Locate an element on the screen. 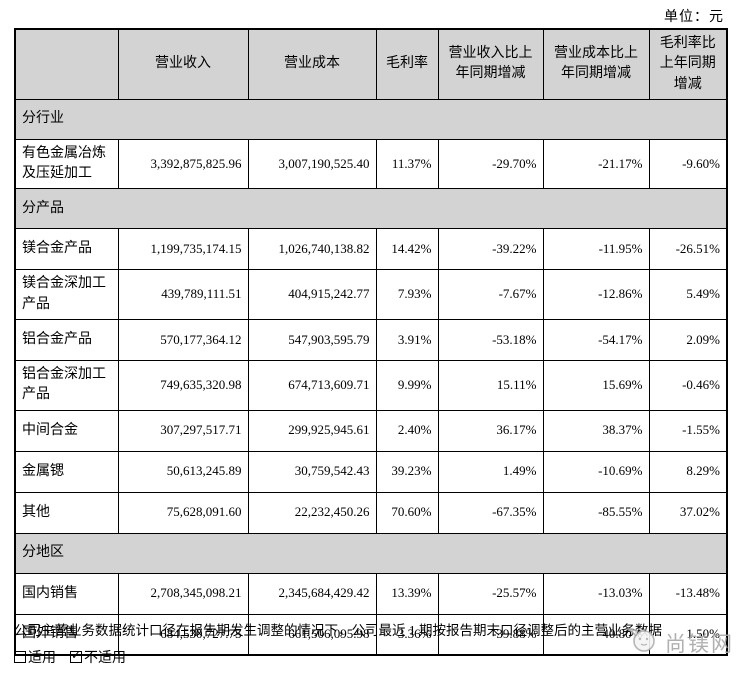  applicability-line: 适用 不适用 is located at coordinates (75, 657).